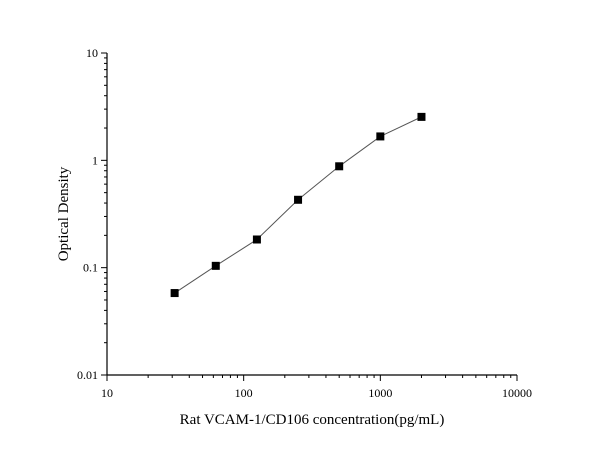 Image resolution: width=600 pixels, height=450 pixels. What do you see at coordinates (92, 53) in the screenshot?
I see `y-tick-label: 10` at bounding box center [92, 53].